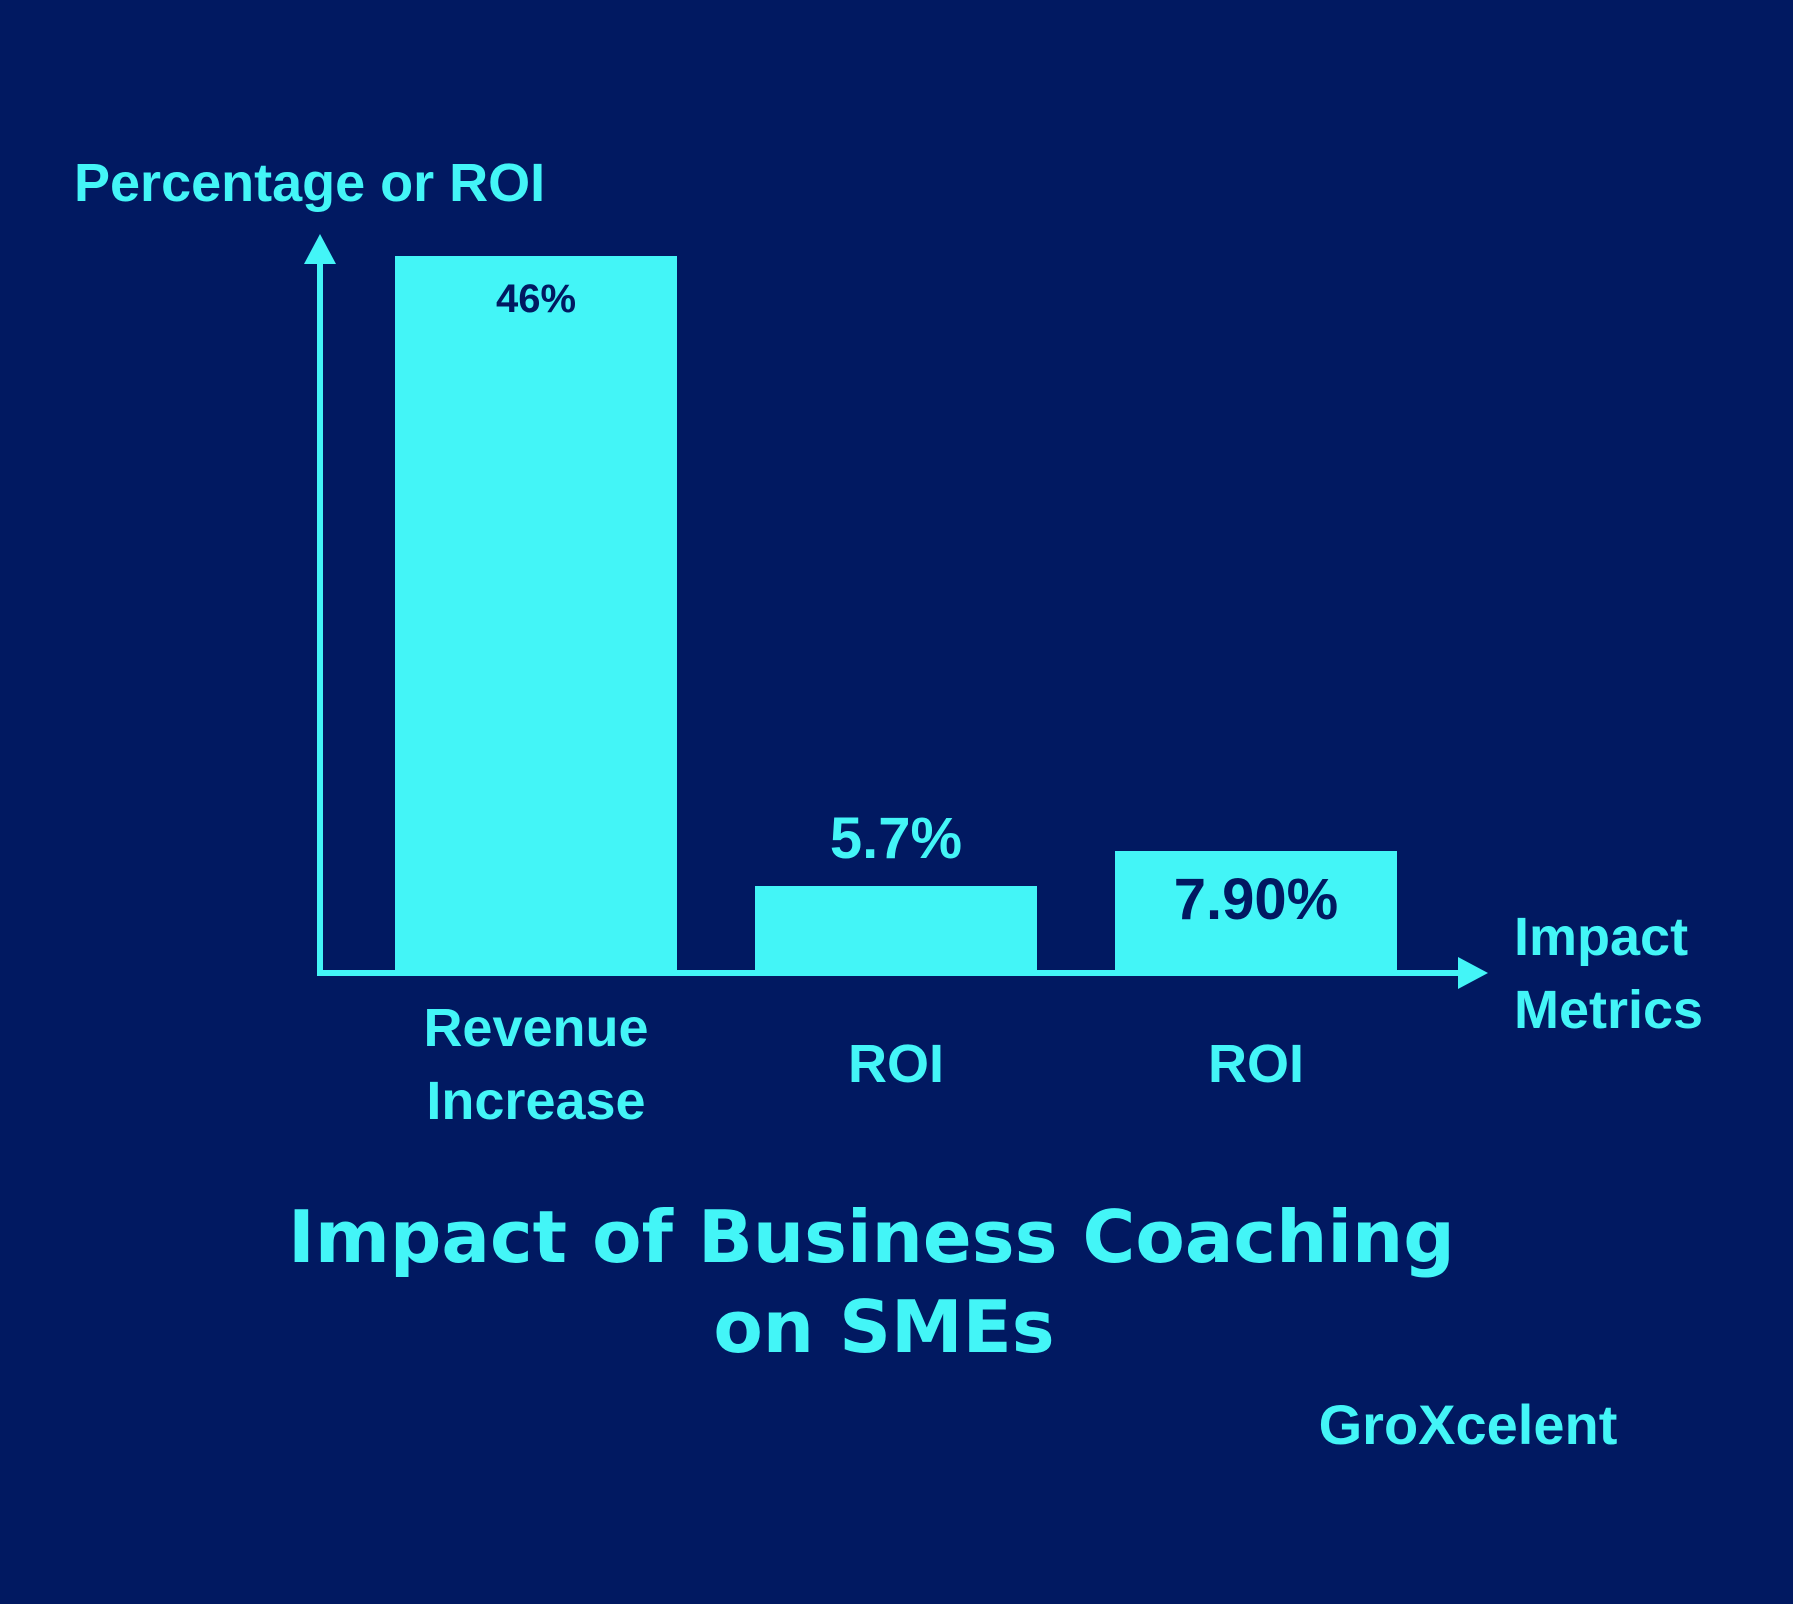  What do you see at coordinates (883, 1327) in the screenshot?
I see `chart-title-line-2: on SMEs` at bounding box center [883, 1327].